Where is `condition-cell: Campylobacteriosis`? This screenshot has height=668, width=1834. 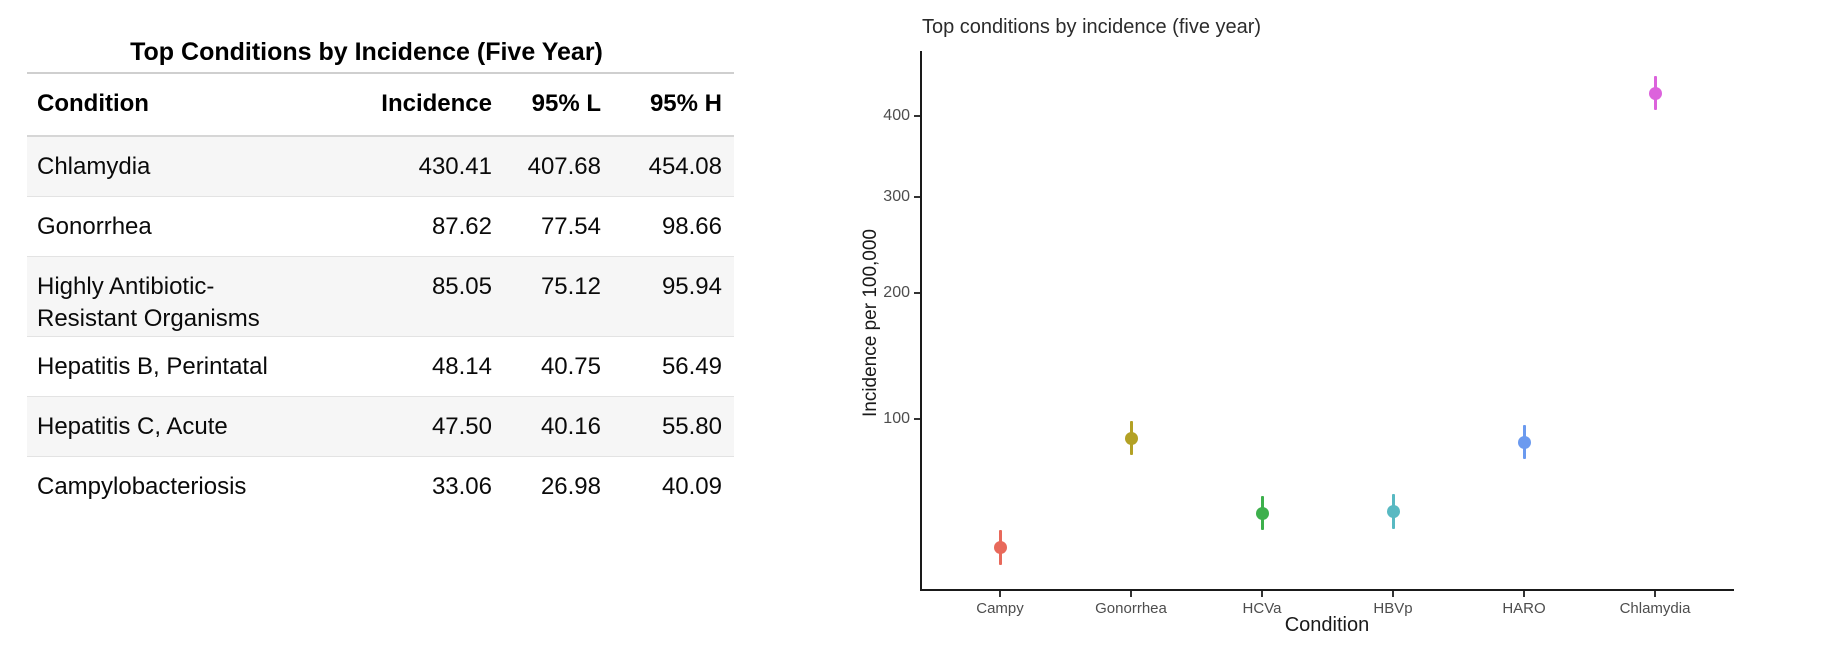
condition-cell: Campylobacteriosis is located at coordinates (142, 486).